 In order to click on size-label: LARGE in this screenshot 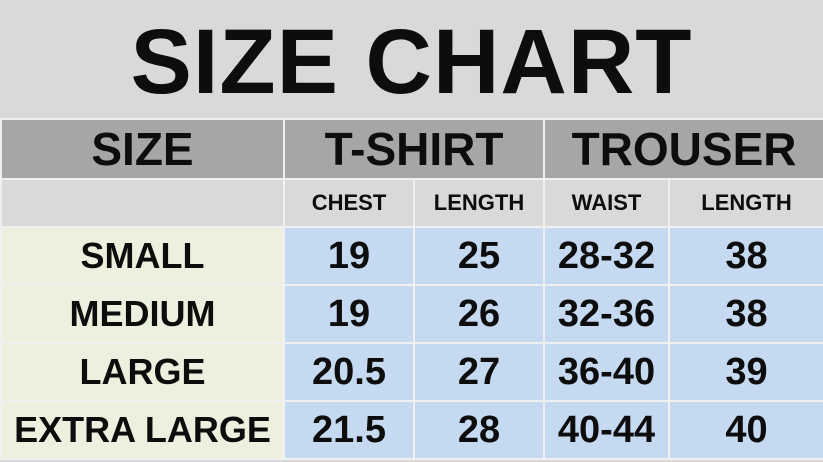, I will do `click(142, 372)`.